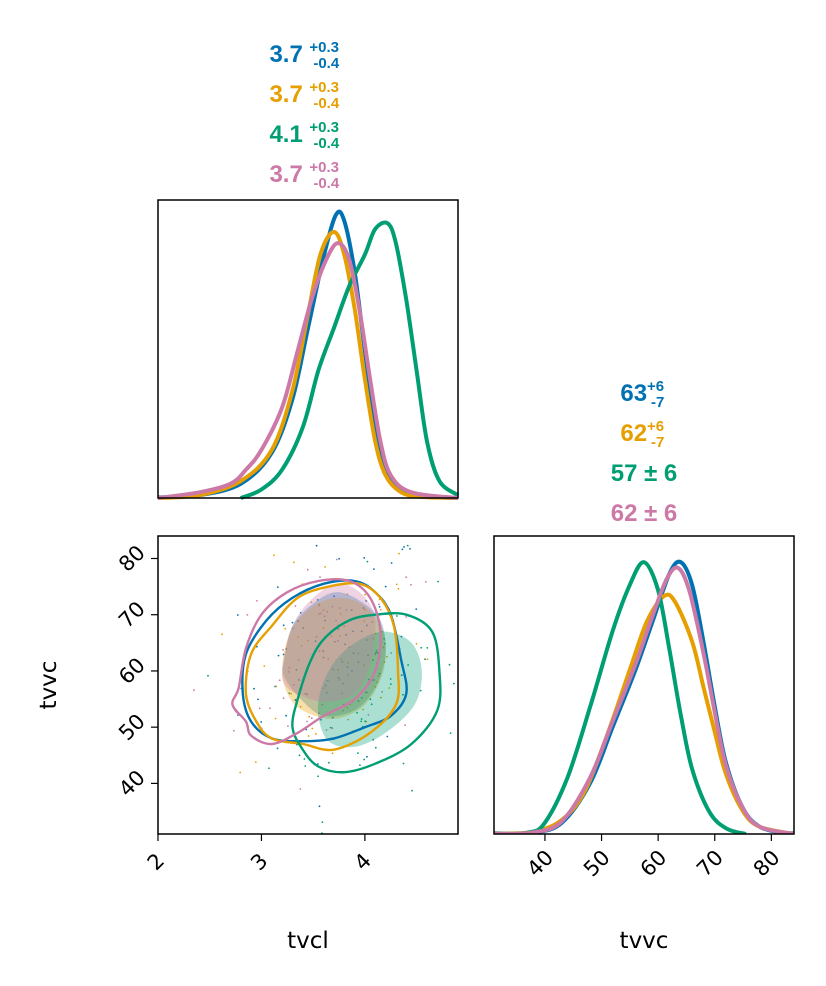 Image resolution: width=826 pixels, height=986 pixels. I want to click on summary-minus: -0.4, so click(326, 143).